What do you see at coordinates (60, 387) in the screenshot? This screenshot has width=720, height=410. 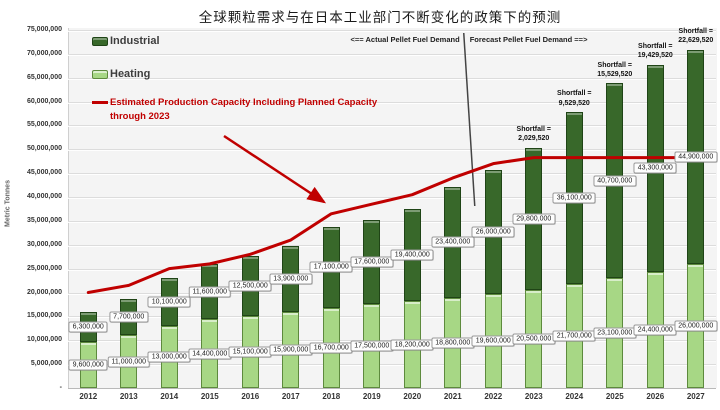 I see `y-tick-label: -` at bounding box center [60, 387].